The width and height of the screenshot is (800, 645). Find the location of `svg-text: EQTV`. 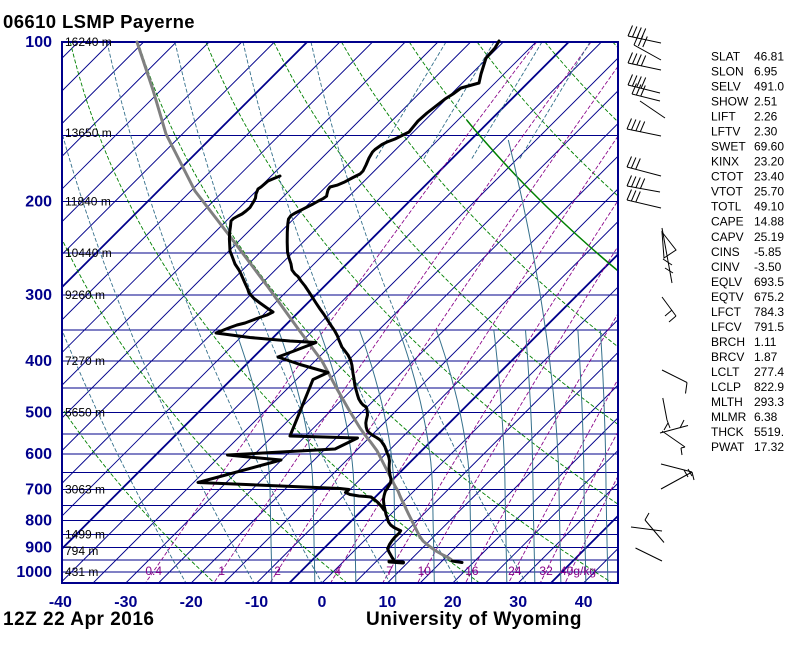

svg-text: EQTV is located at coordinates (727, 297).